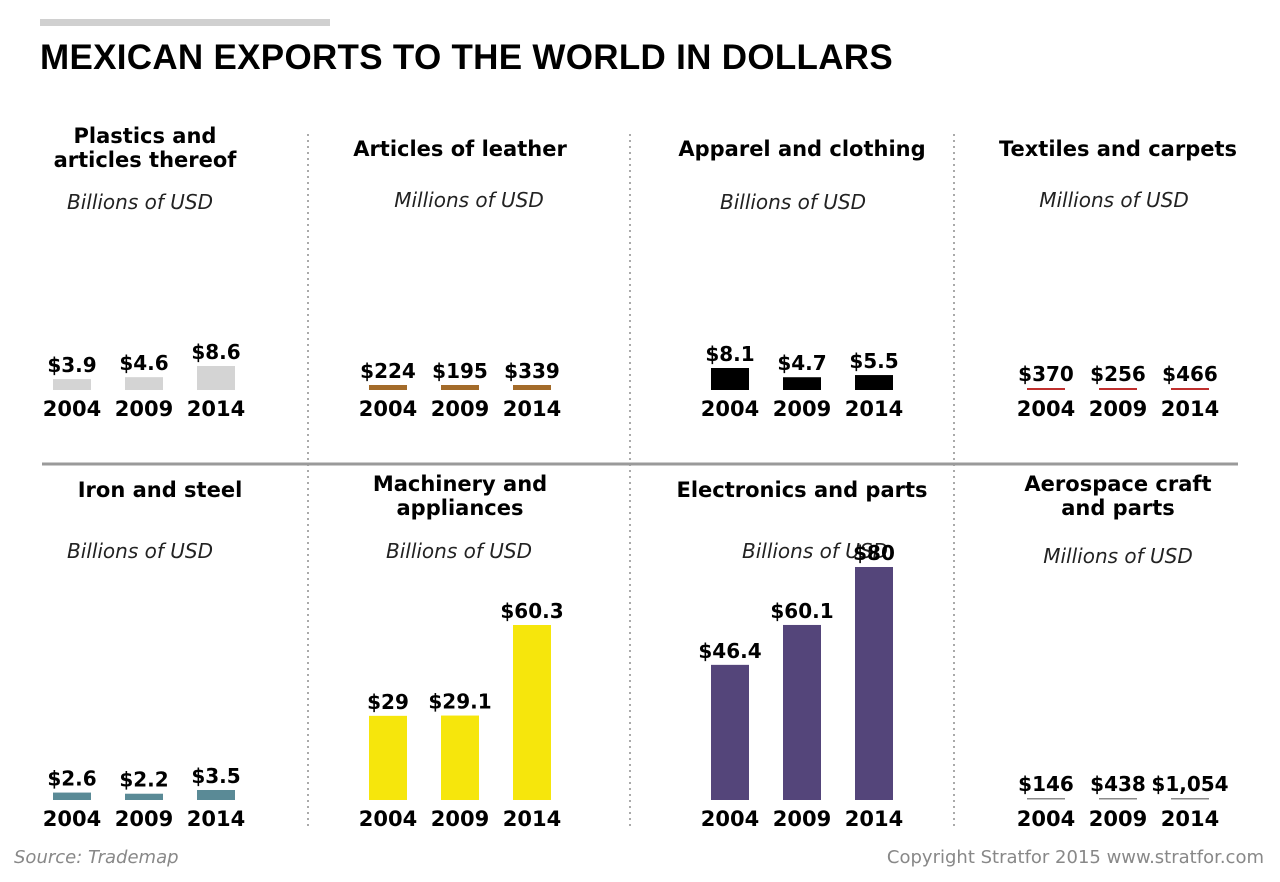 The image size is (1280, 882). Describe the element at coordinates (96, 857) in the screenshot. I see `source-note: Source: Trademap` at that location.